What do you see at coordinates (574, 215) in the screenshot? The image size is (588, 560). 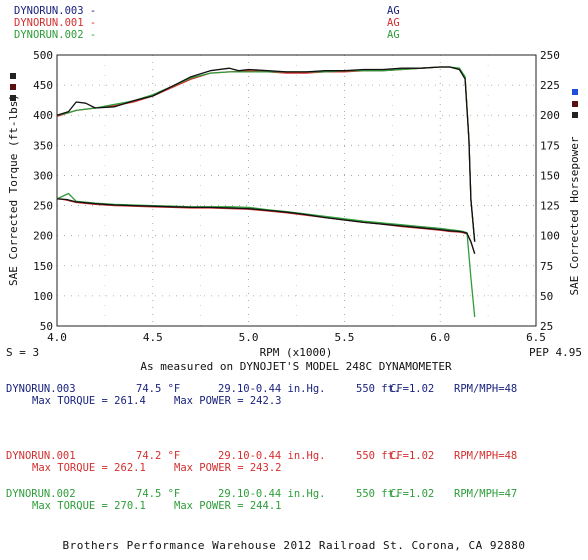 I see `y-axis-label-right: SAE Corrected Horsepower` at bounding box center [574, 215].